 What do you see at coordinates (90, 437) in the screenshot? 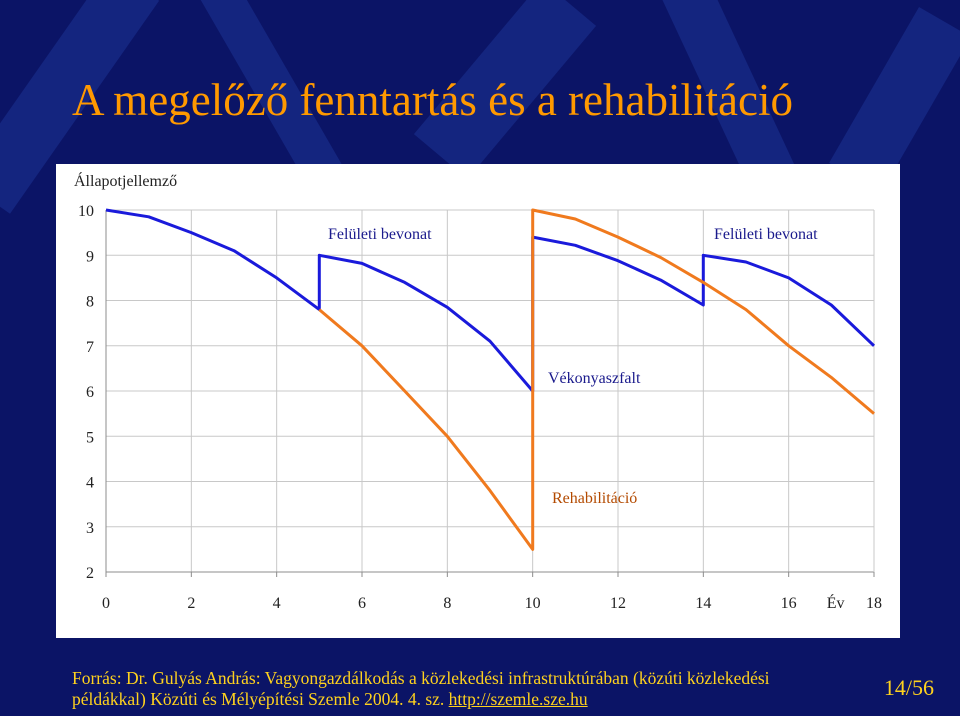
I see `y-tick-label: 5` at bounding box center [90, 437].